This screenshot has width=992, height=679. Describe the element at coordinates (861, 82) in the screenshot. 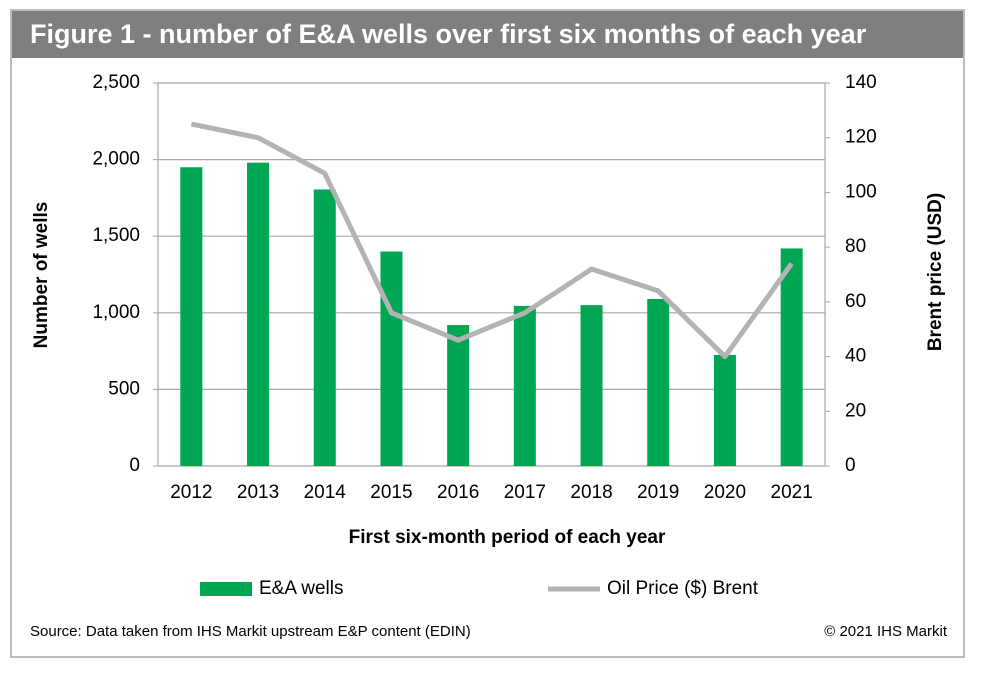

I see `y2-tick-label: 140` at that location.